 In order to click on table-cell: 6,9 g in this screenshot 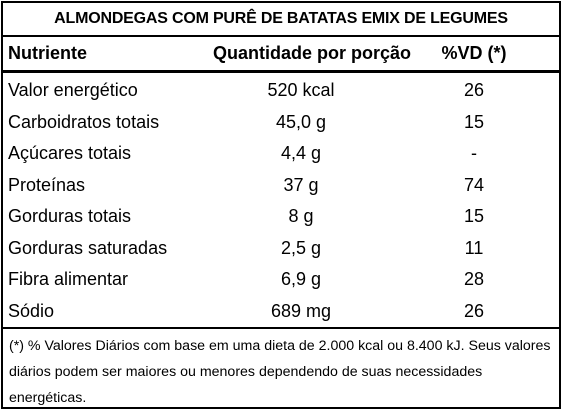, I will do `click(301, 279)`.